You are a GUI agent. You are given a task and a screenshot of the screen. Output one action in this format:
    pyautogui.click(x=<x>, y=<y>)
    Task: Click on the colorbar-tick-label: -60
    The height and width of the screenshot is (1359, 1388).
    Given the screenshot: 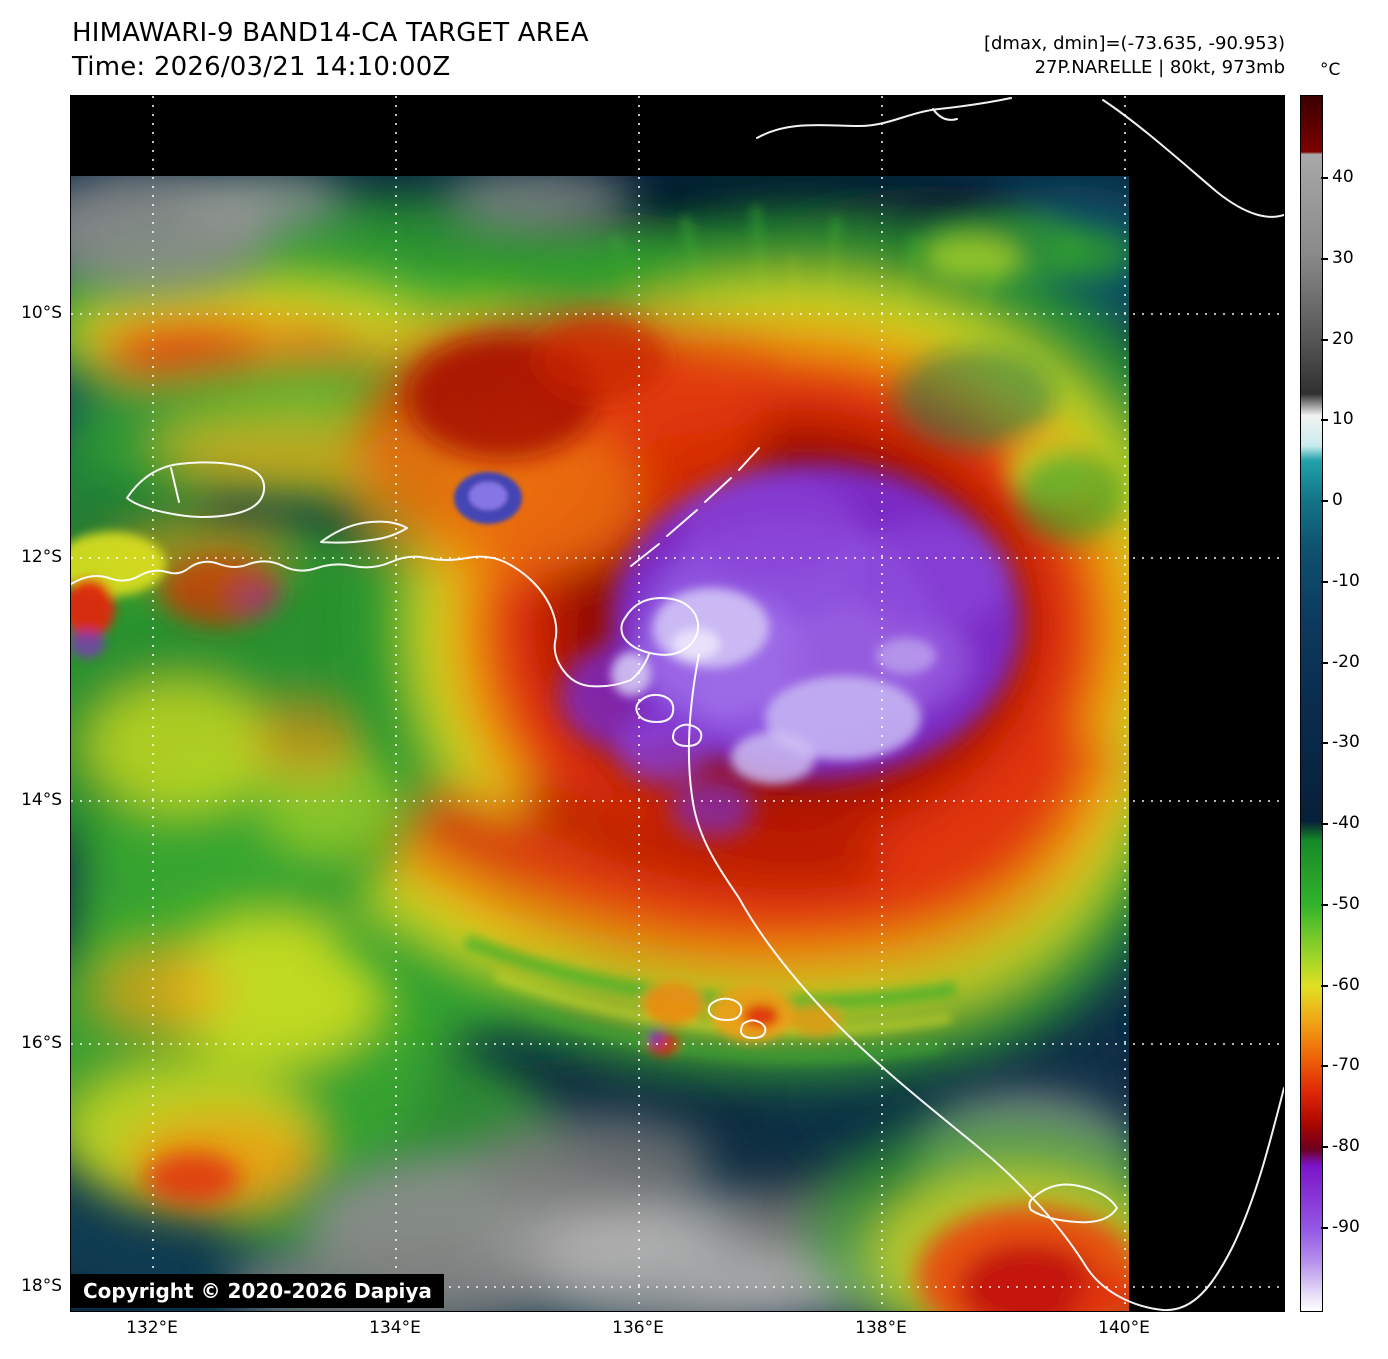 What is the action you would take?
    pyautogui.click(x=1340, y=985)
    